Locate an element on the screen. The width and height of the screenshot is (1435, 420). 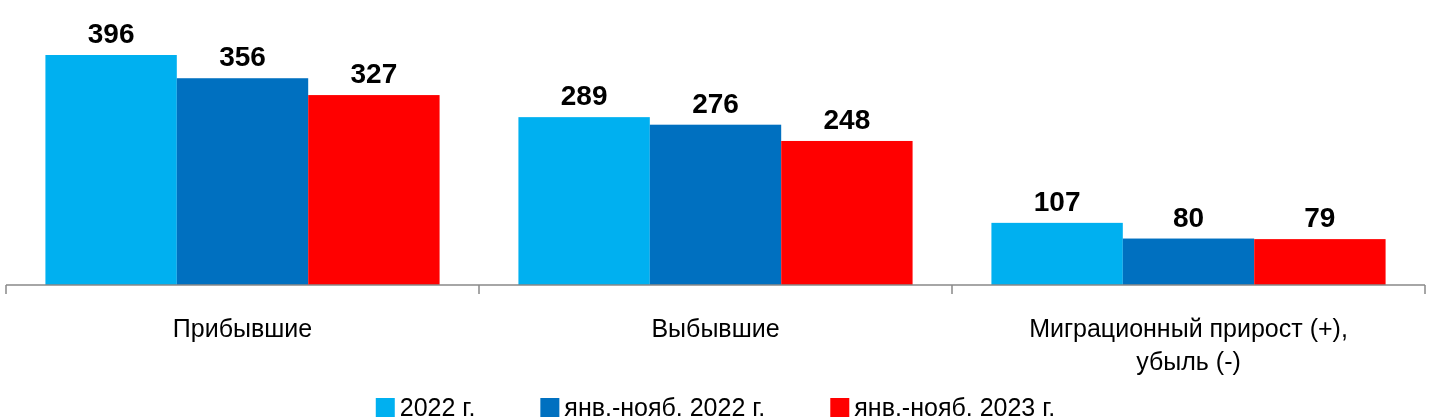
x-tick-label: Прибывшие is located at coordinates (242, 328).